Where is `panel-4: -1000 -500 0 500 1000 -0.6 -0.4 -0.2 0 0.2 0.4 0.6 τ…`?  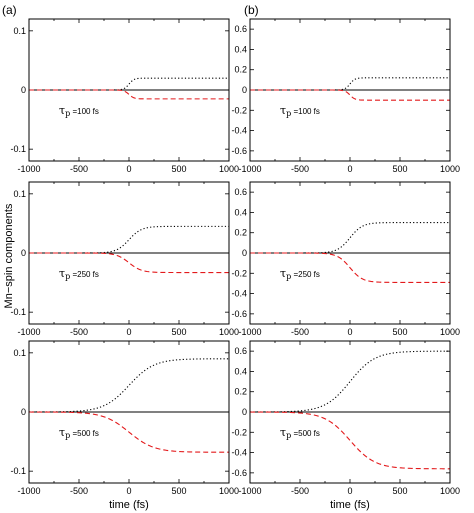
panel-4: -1000 -500 0 500 1000 -0.6 -0.4 -0.2 0 0.2 0.4 0.6 τ… is located at coordinates (345, 259).